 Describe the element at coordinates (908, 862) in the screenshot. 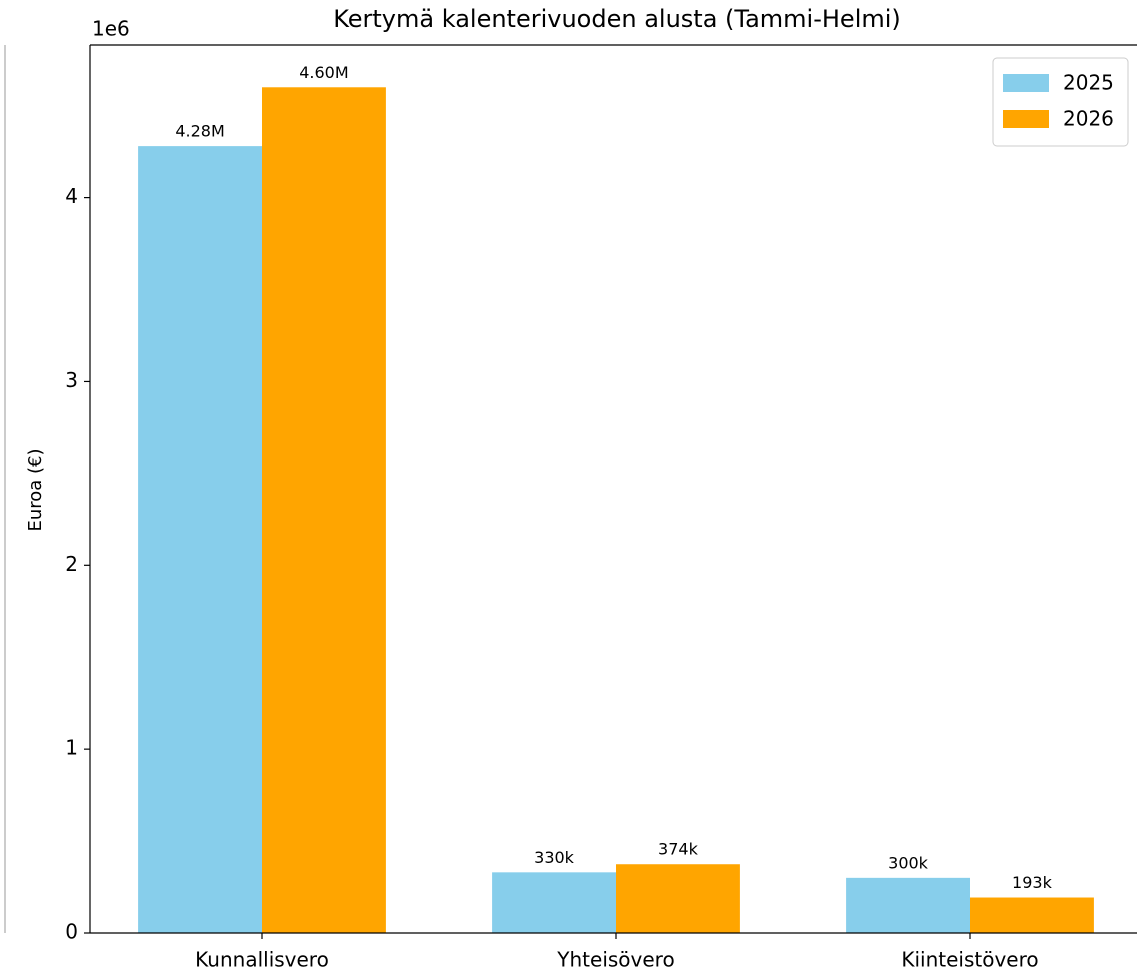

I see `value-label: 300k` at that location.